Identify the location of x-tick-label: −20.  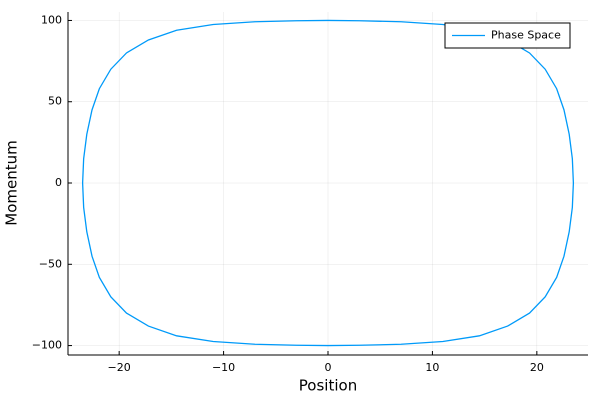
(119, 367).